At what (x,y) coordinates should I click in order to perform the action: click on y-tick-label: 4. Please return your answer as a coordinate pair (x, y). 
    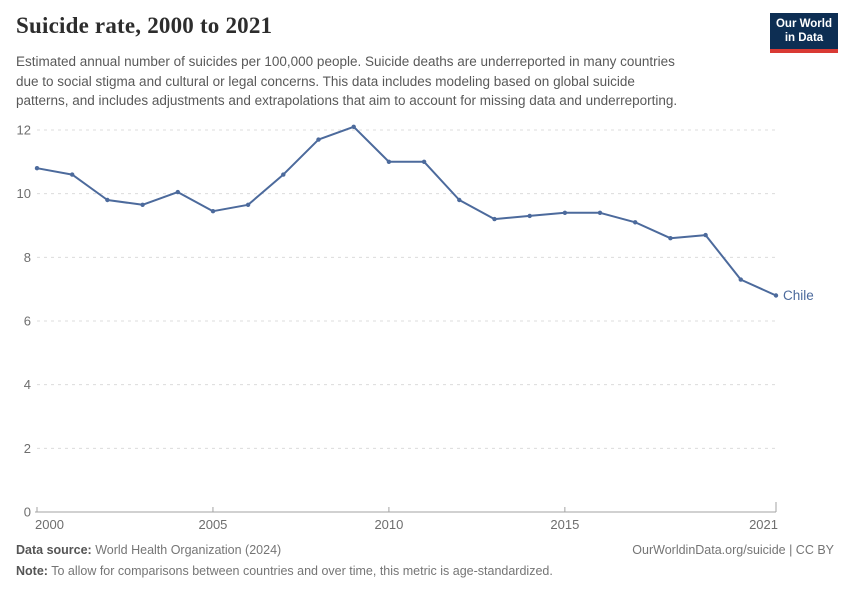
    Looking at the image, I should click on (27, 384).